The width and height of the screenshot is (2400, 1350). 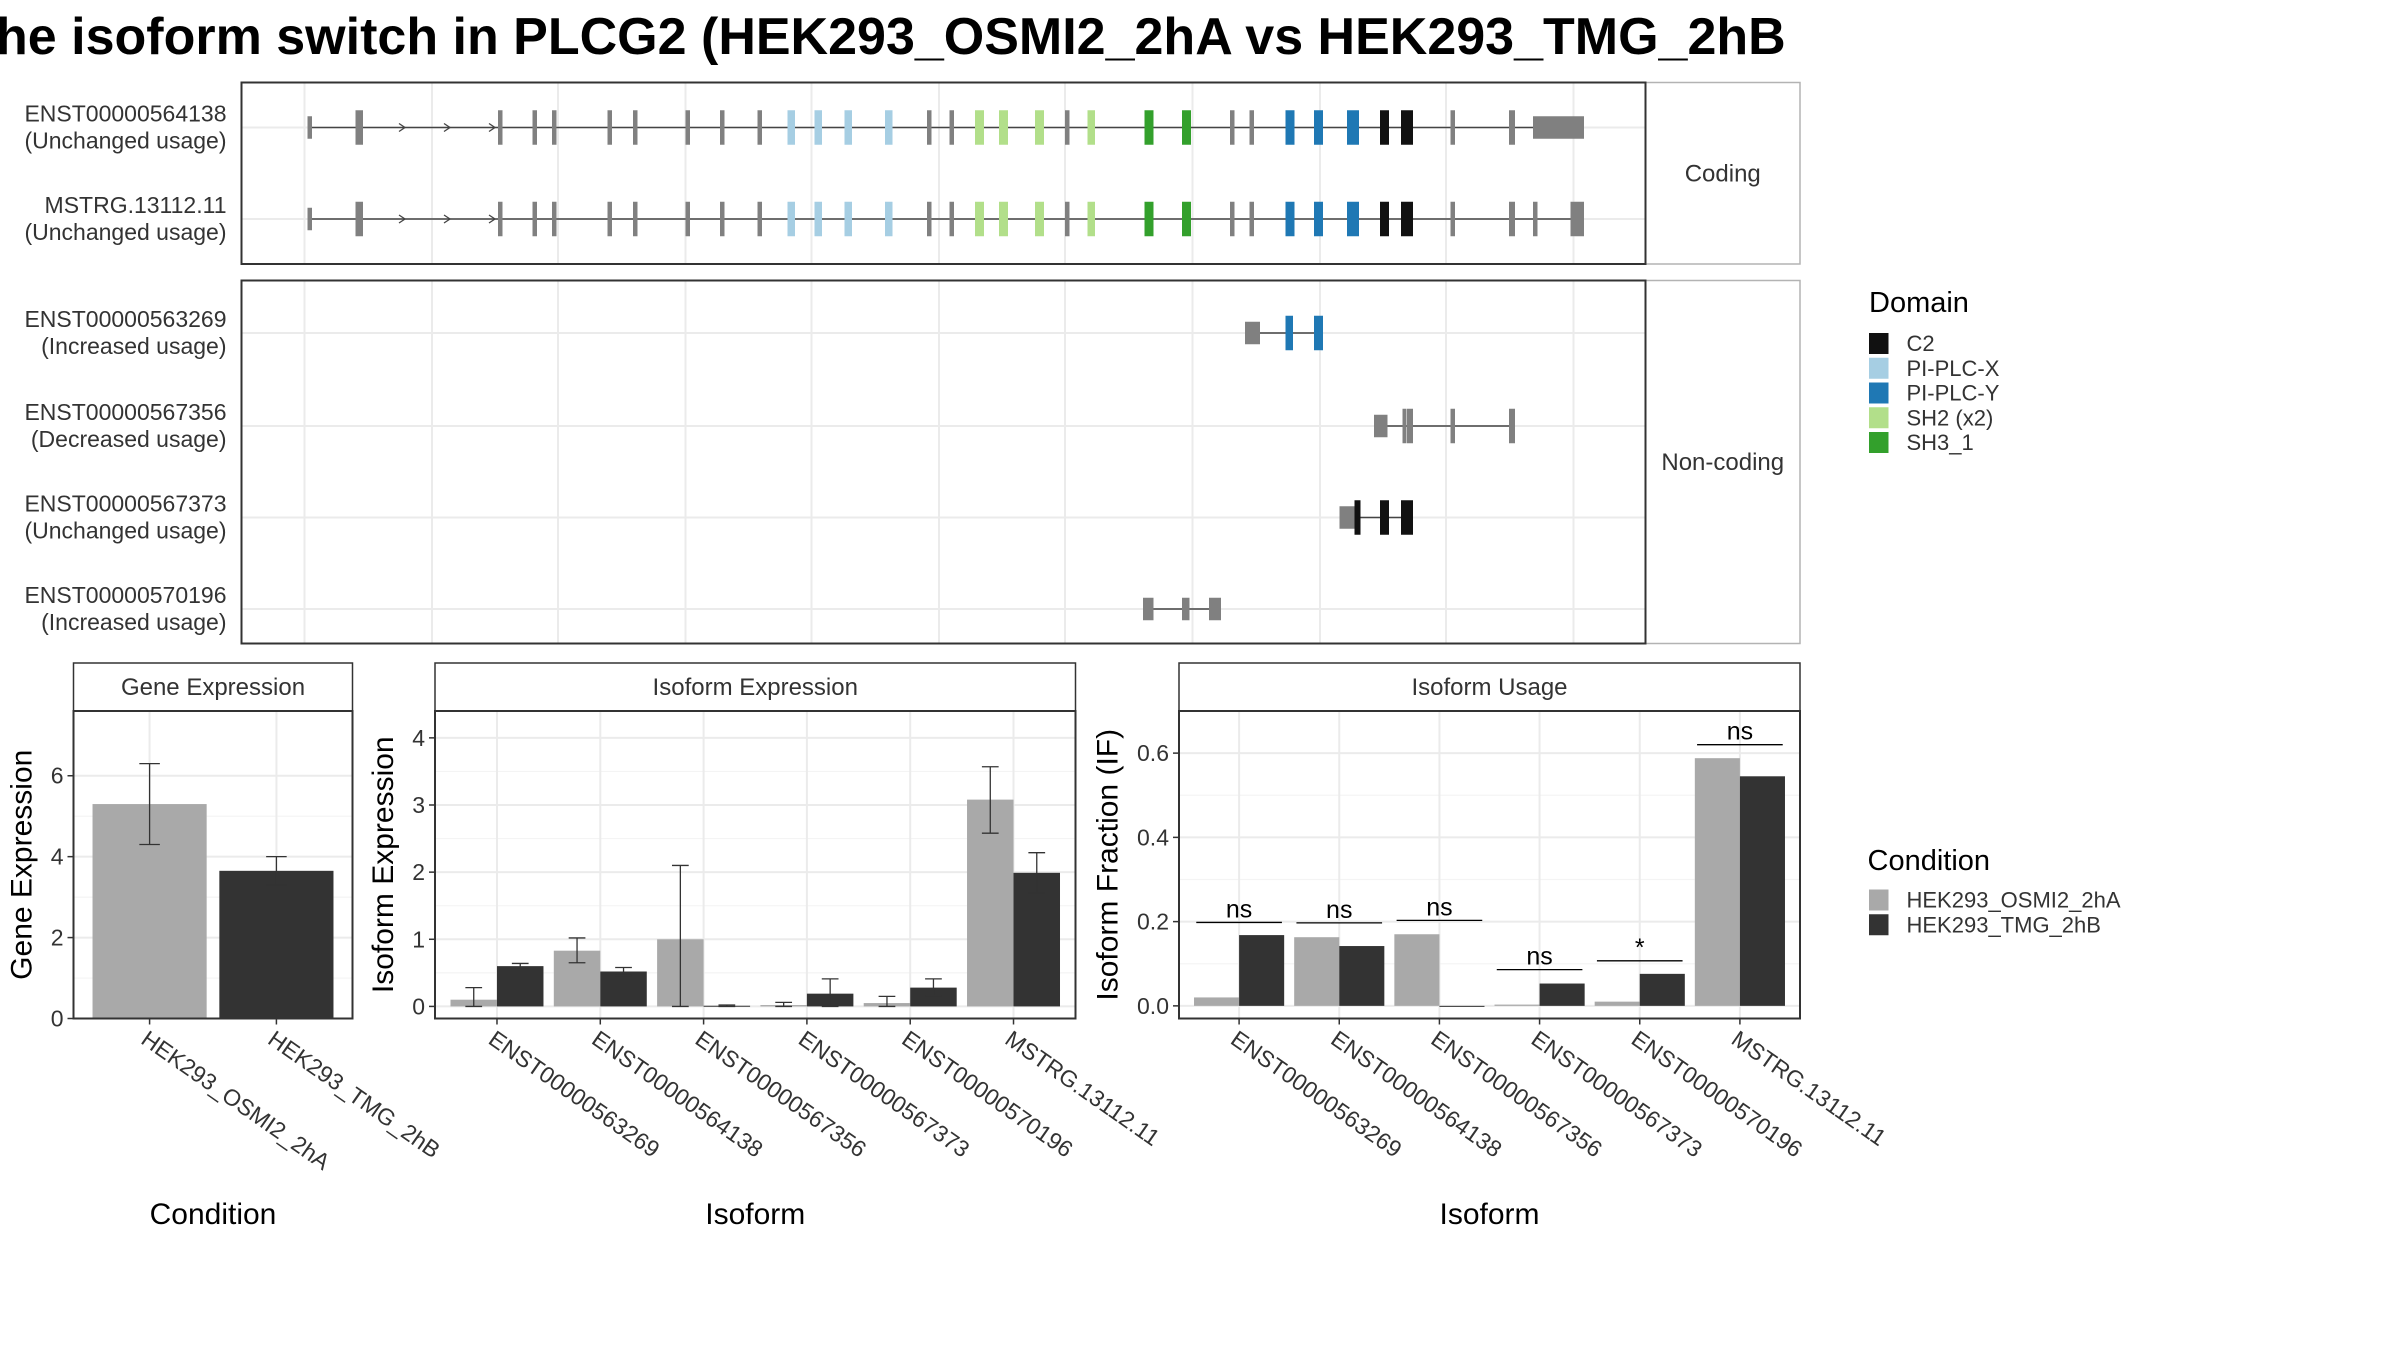 What do you see at coordinates (755, 687) in the screenshot?
I see `panel-title: Isoform Expression` at bounding box center [755, 687].